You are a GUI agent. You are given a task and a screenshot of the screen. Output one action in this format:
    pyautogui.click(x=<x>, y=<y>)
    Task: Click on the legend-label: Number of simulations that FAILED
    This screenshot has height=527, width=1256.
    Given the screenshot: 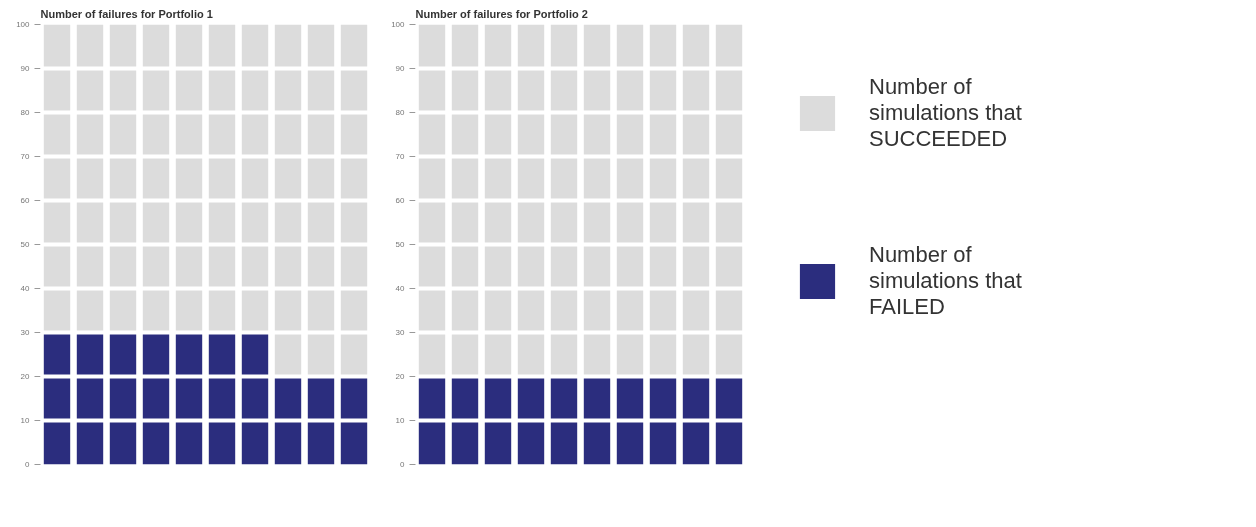 What is the action you would take?
    pyautogui.click(x=945, y=281)
    